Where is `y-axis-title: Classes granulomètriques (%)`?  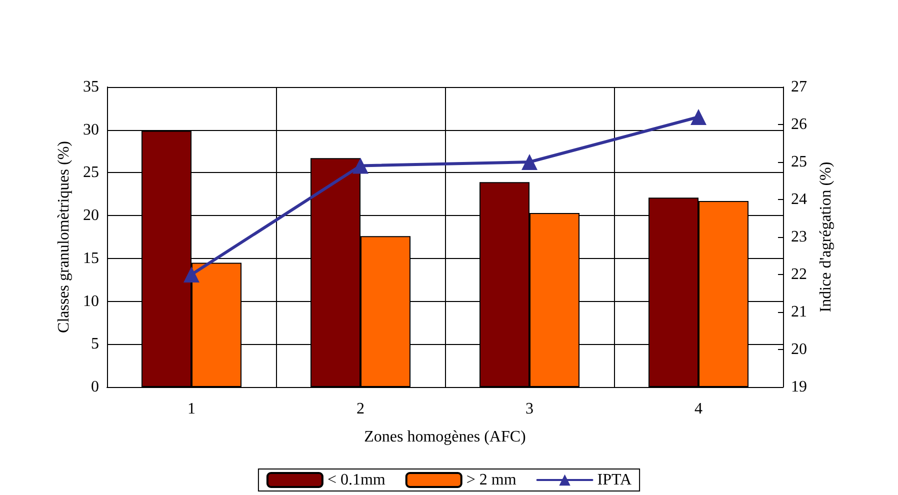 y-axis-title: Classes granulomètriques (%) is located at coordinates (64, 237).